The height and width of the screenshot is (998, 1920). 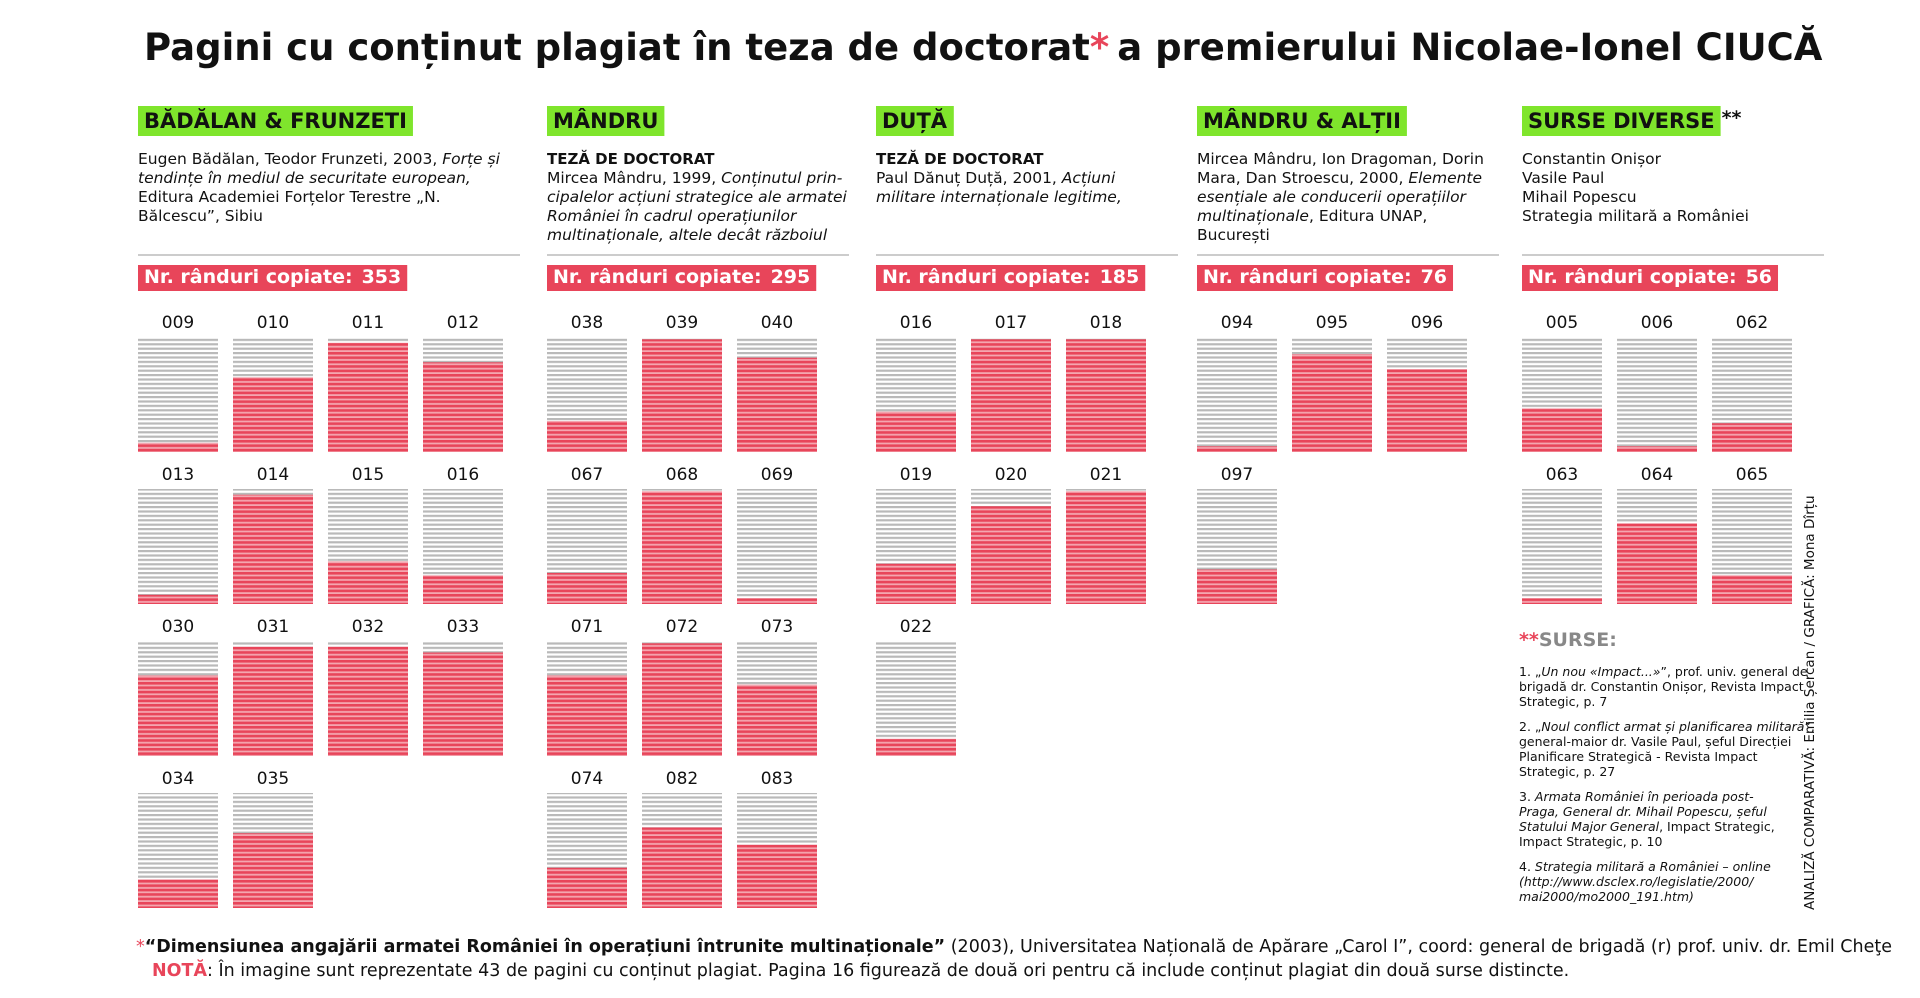 What do you see at coordinates (178, 627) in the screenshot?
I see `page-number: 030` at bounding box center [178, 627].